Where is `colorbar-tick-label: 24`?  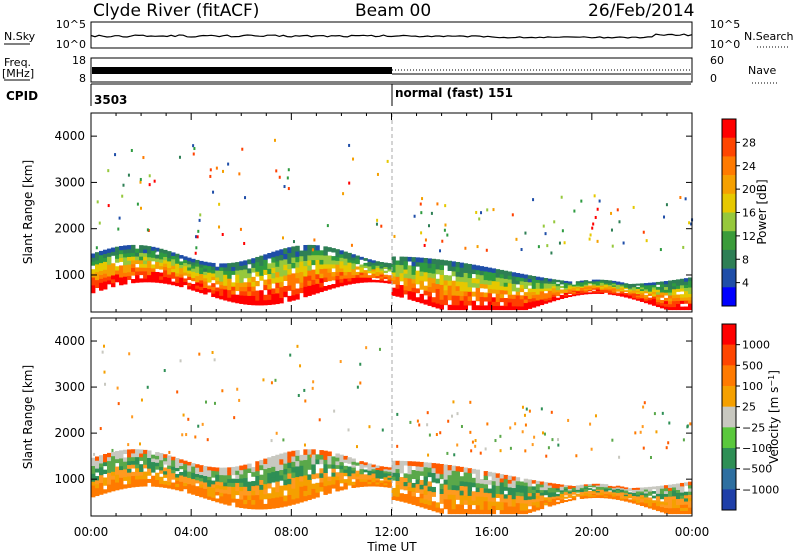
colorbar-tick-label: 24 is located at coordinates (749, 166).